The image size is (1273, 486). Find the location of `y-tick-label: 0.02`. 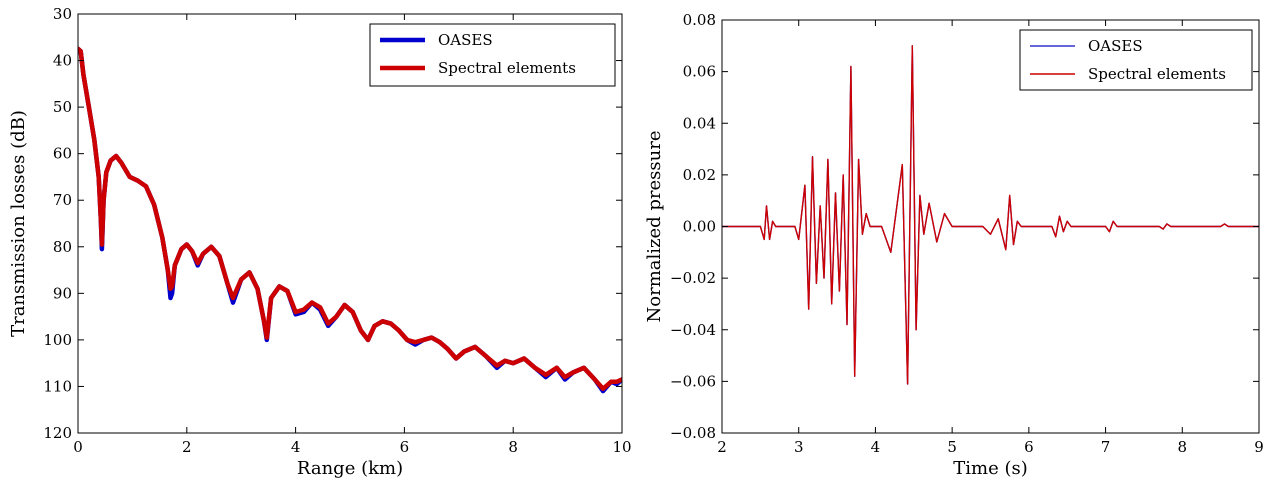

y-tick-label: 0.02 is located at coordinates (699, 175).